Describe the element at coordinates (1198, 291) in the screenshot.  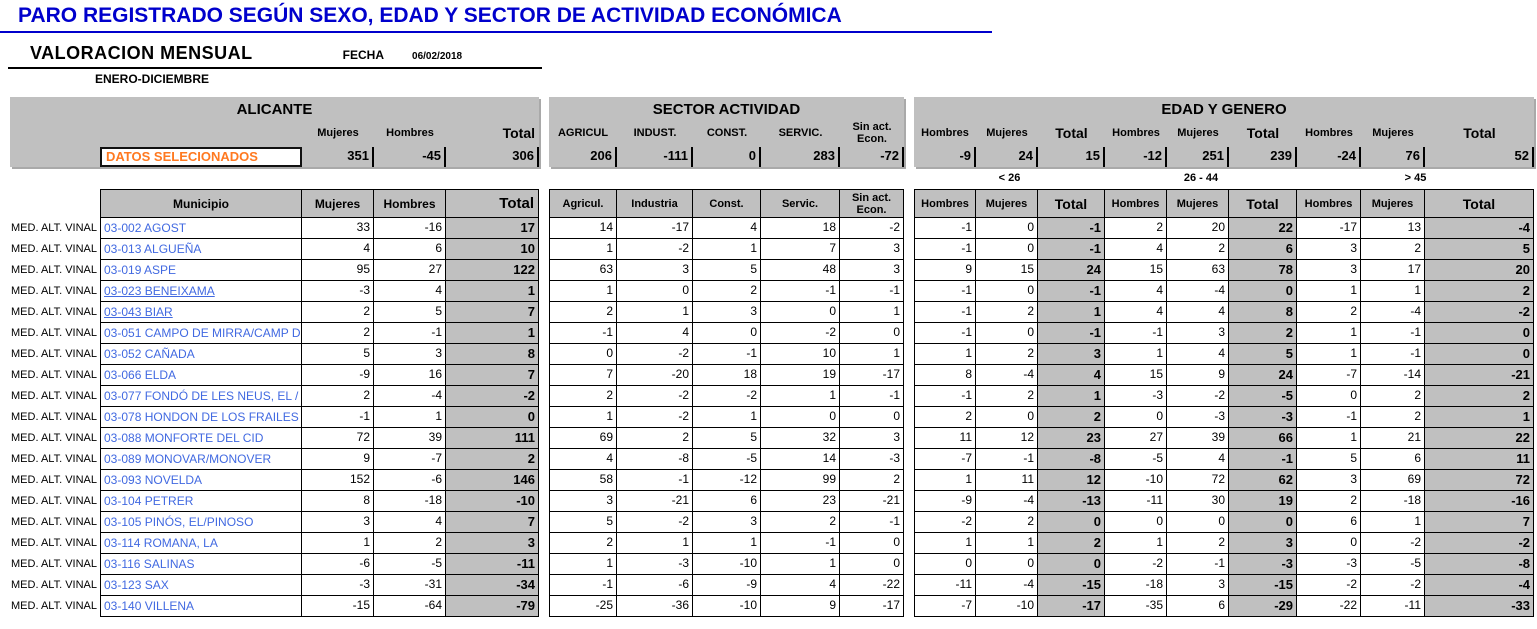
I see `mujeres-26-44-value: -4` at that location.